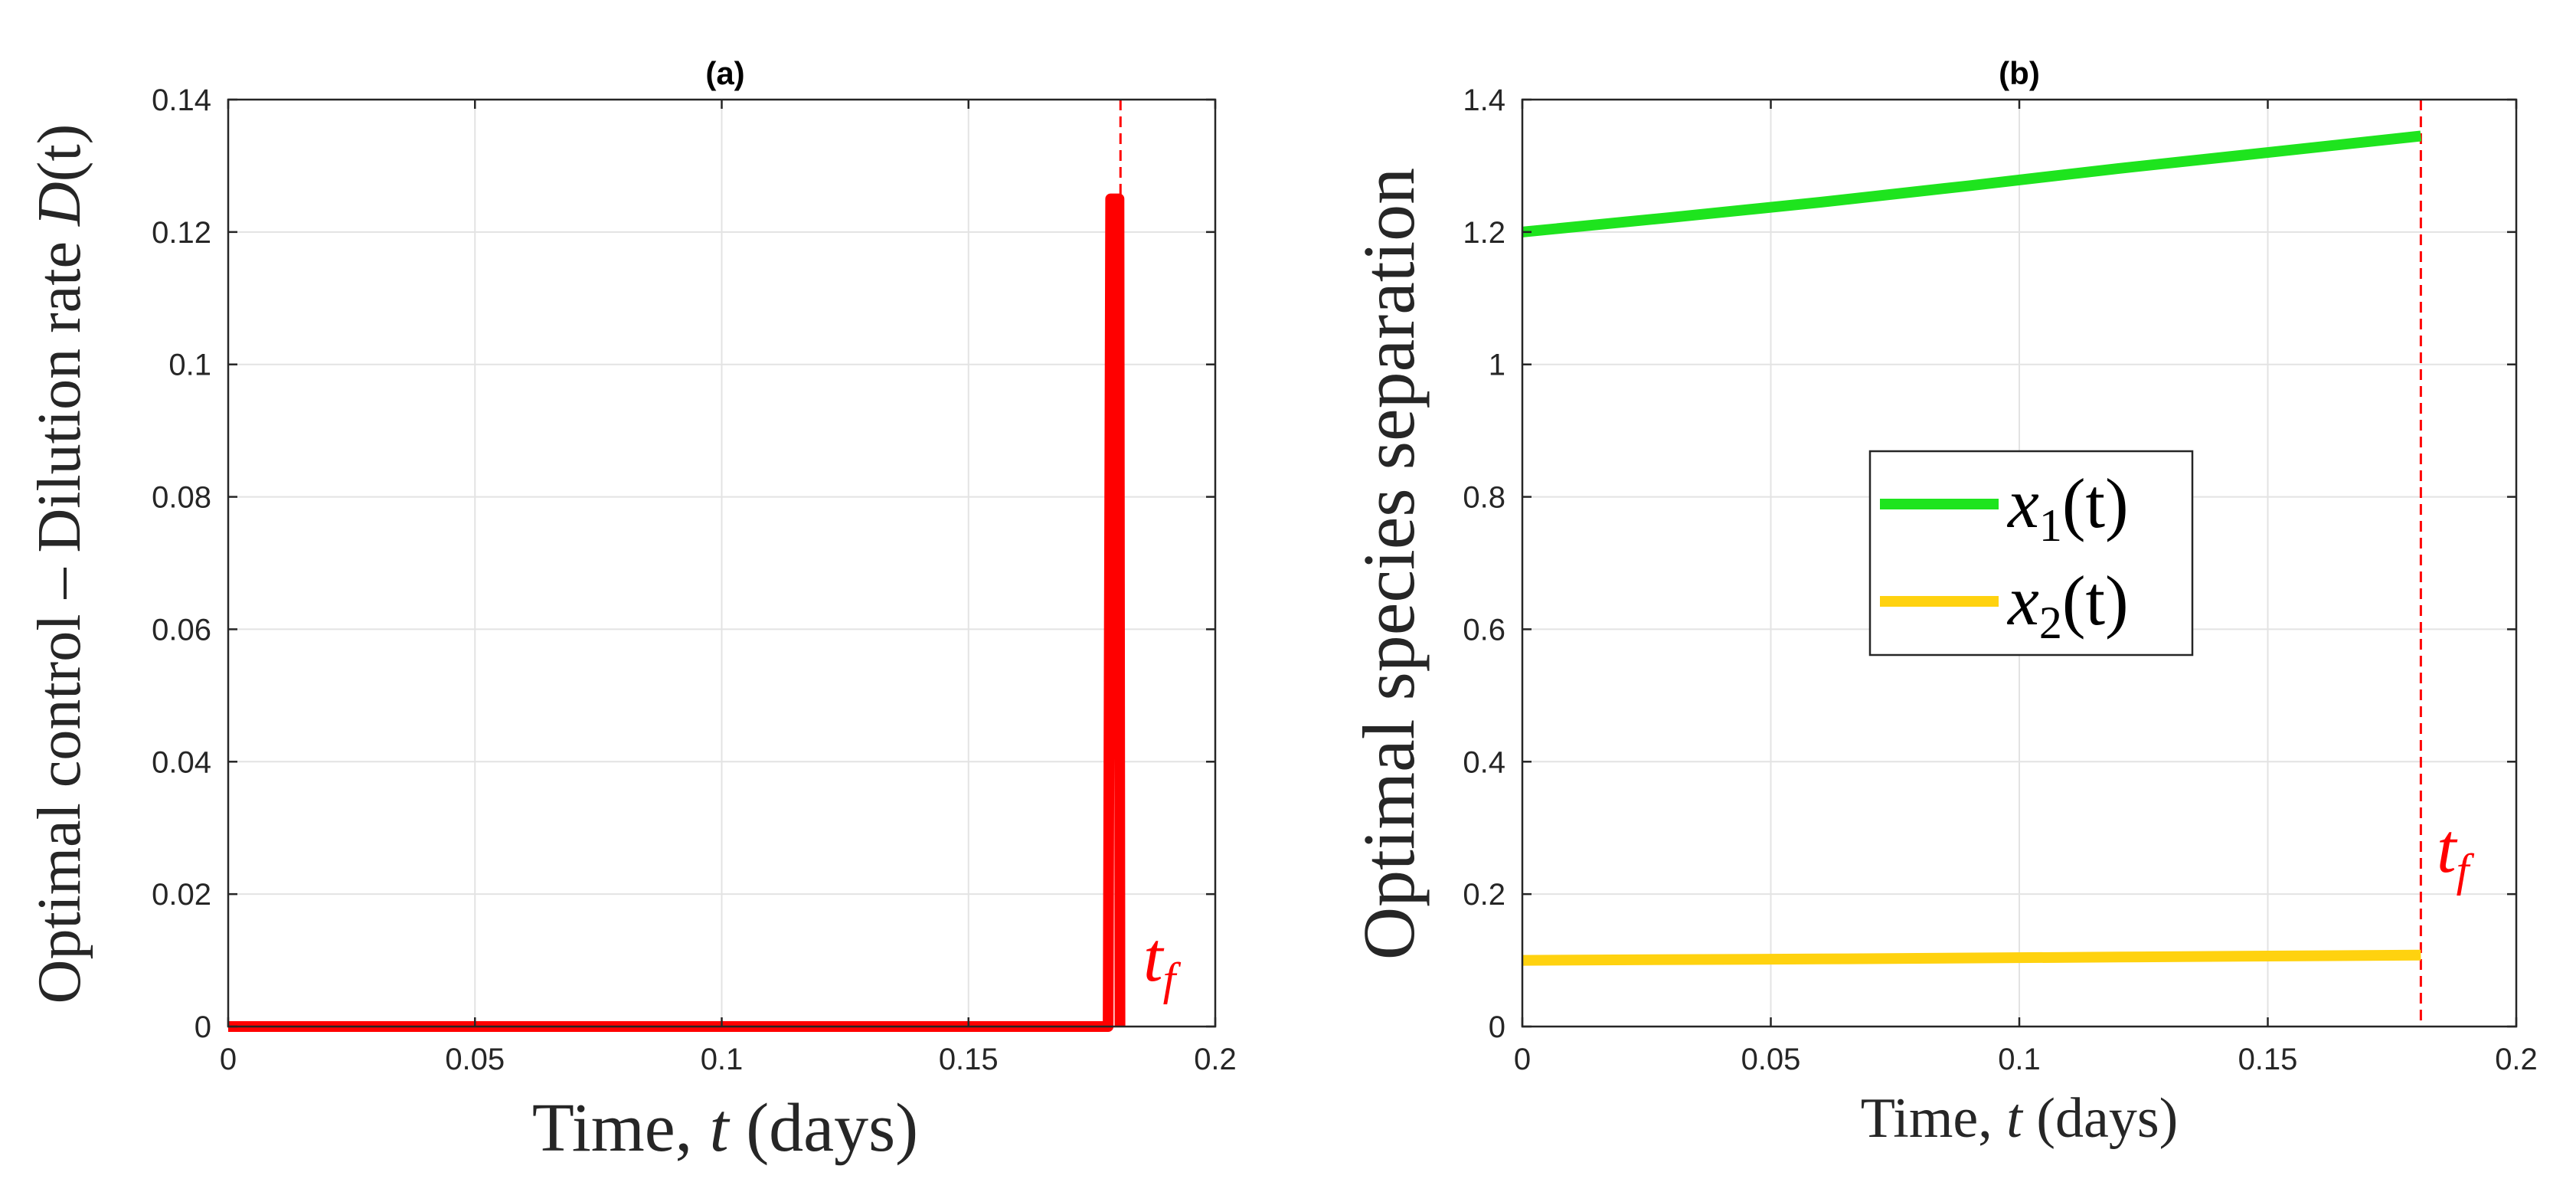  I want to click on panel-b-x-tick-label: 0.2, so click(2516, 1059).